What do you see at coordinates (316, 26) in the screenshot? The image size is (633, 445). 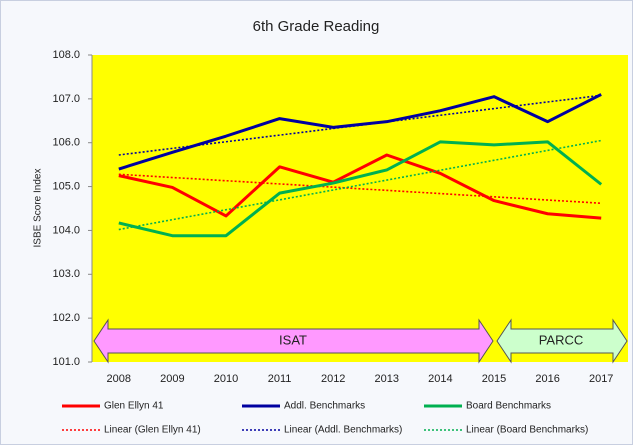 I see `chart-title: 6th Grade Reading` at bounding box center [316, 26].